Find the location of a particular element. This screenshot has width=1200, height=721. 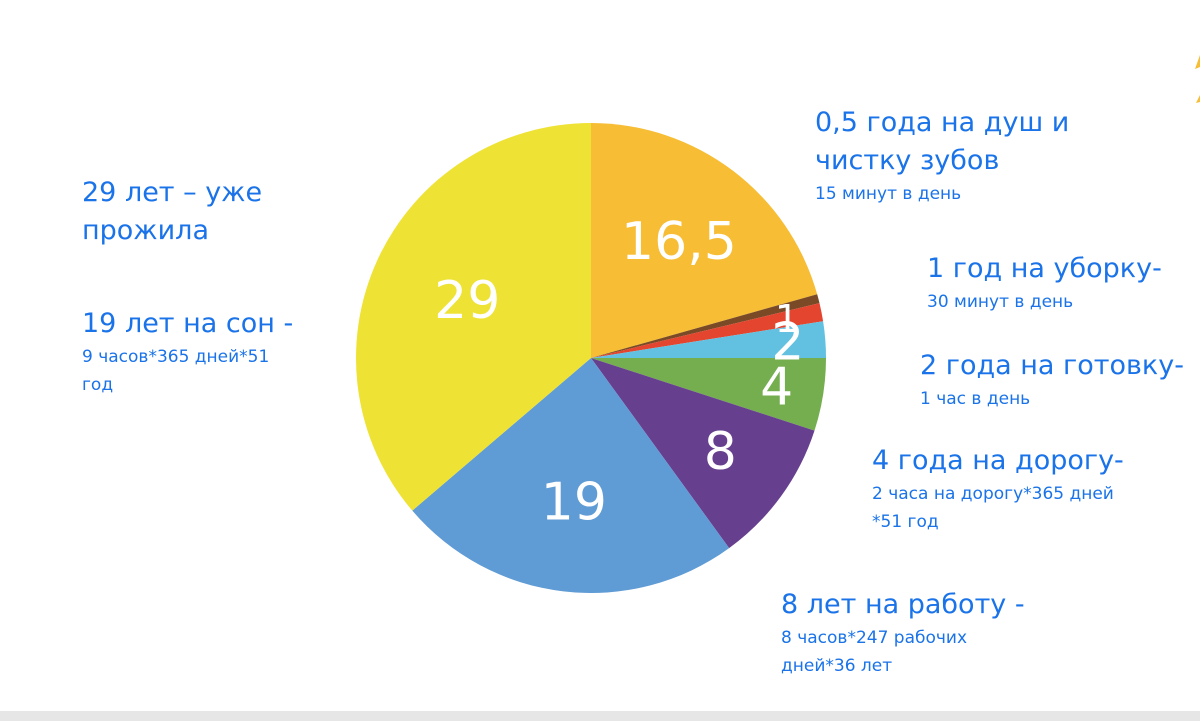

annotation-cleaning: 1 год на уборку- 30 минут в день is located at coordinates (1044, 283).